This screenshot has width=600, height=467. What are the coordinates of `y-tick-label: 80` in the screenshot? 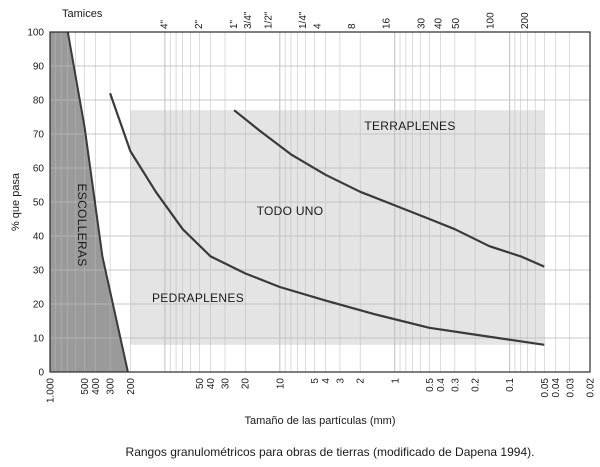 It's located at (39, 101).